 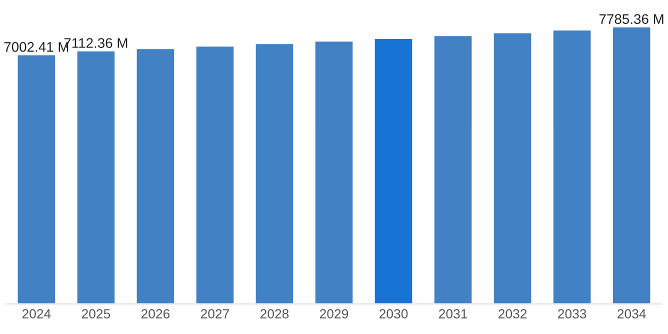 What do you see at coordinates (214, 313) in the screenshot?
I see `x-tick-label: 2027` at bounding box center [214, 313].